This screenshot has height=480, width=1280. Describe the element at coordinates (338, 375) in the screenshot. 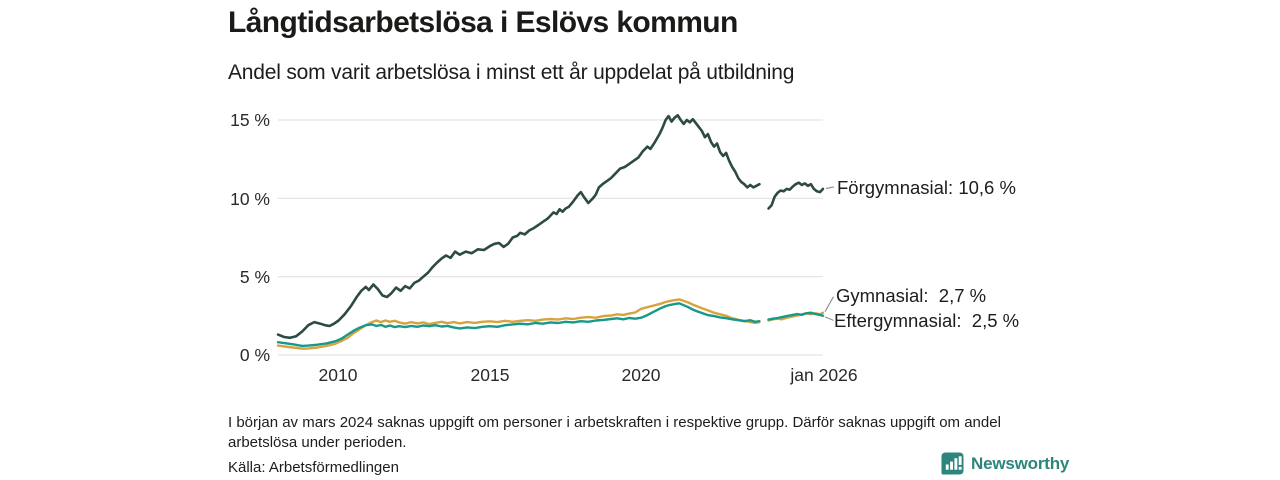

I see `x-axis-tick-2010: 2010` at that location.